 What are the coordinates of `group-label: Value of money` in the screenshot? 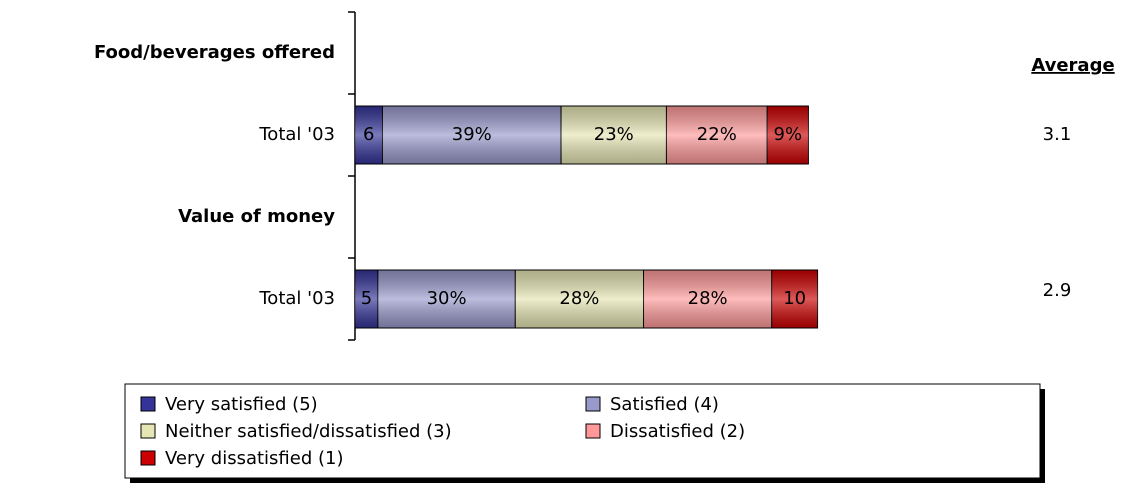 It's located at (256, 216).